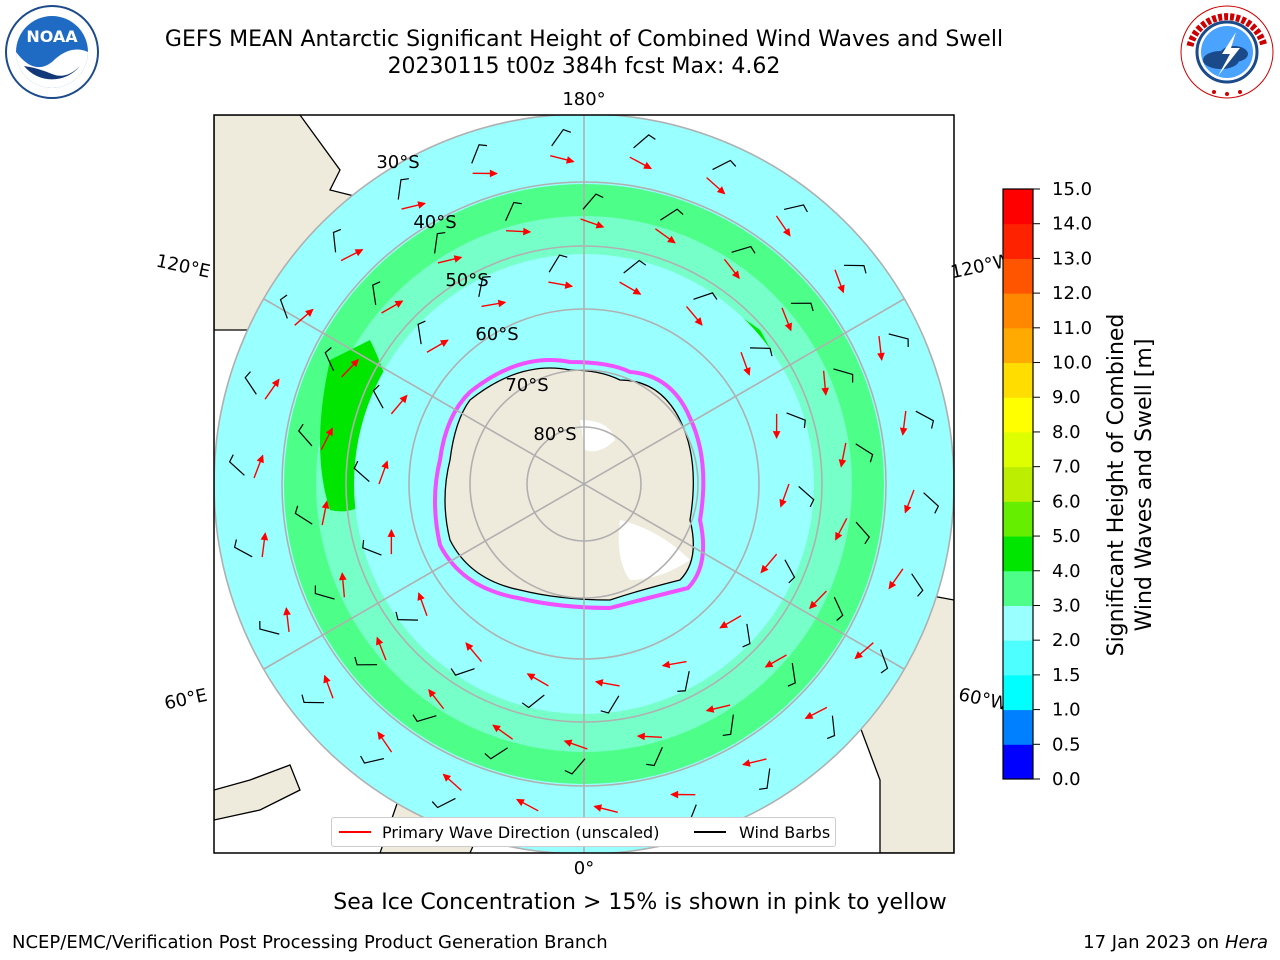 This screenshot has width=1280, height=960. I want to click on colorbar-tick-label: 7.0, so click(1066, 467).